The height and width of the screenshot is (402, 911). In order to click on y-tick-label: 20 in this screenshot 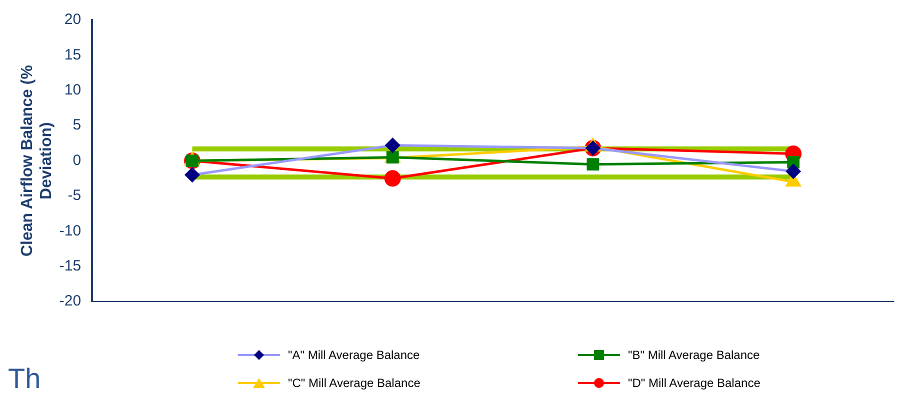, I will do `click(73, 19)`.